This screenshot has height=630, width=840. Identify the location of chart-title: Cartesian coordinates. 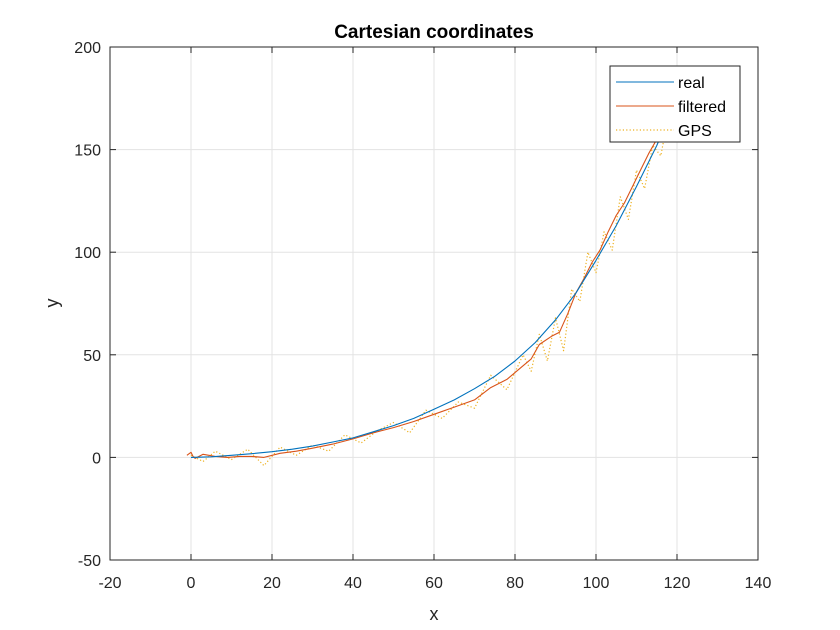
(434, 32).